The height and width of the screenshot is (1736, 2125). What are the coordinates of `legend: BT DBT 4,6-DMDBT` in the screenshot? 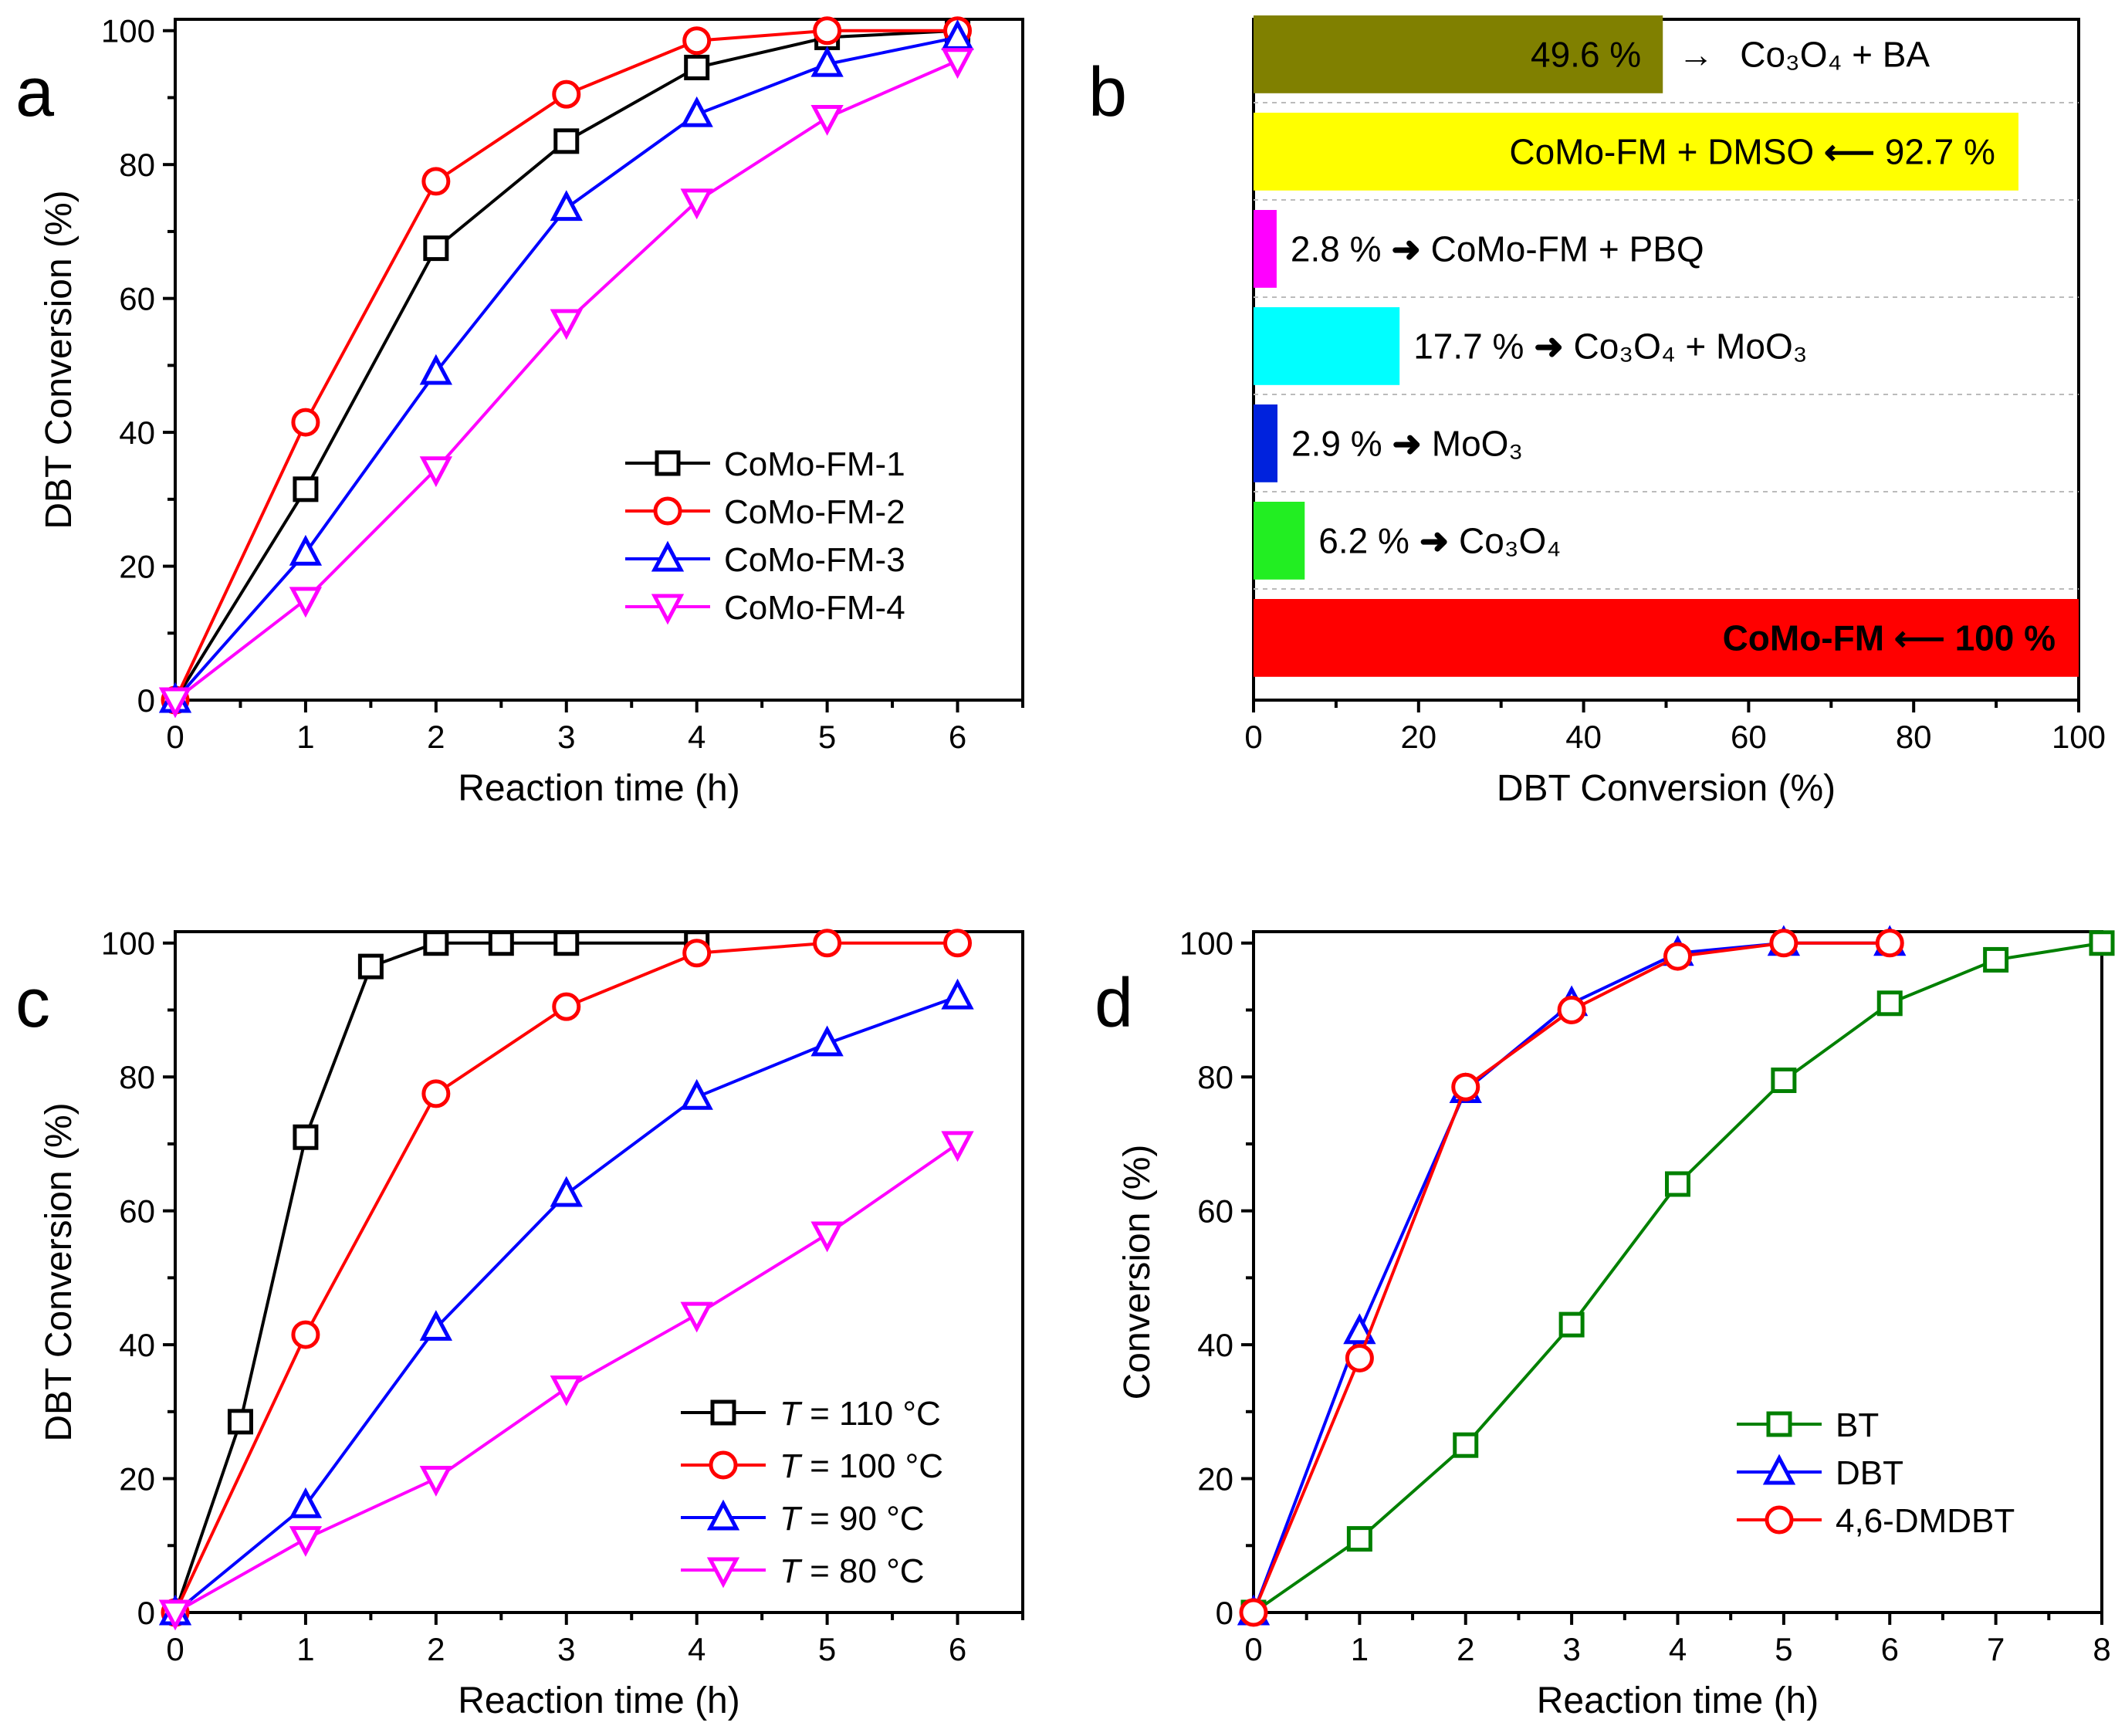 It's located at (1876, 1473).